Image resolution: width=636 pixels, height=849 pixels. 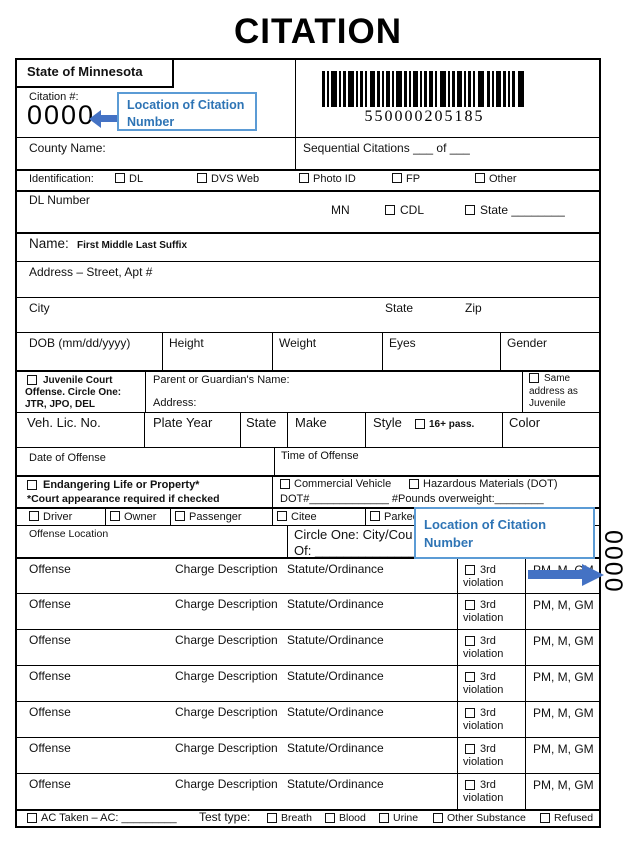 I want to click on owner-checkbox, so click(x=115, y=516).